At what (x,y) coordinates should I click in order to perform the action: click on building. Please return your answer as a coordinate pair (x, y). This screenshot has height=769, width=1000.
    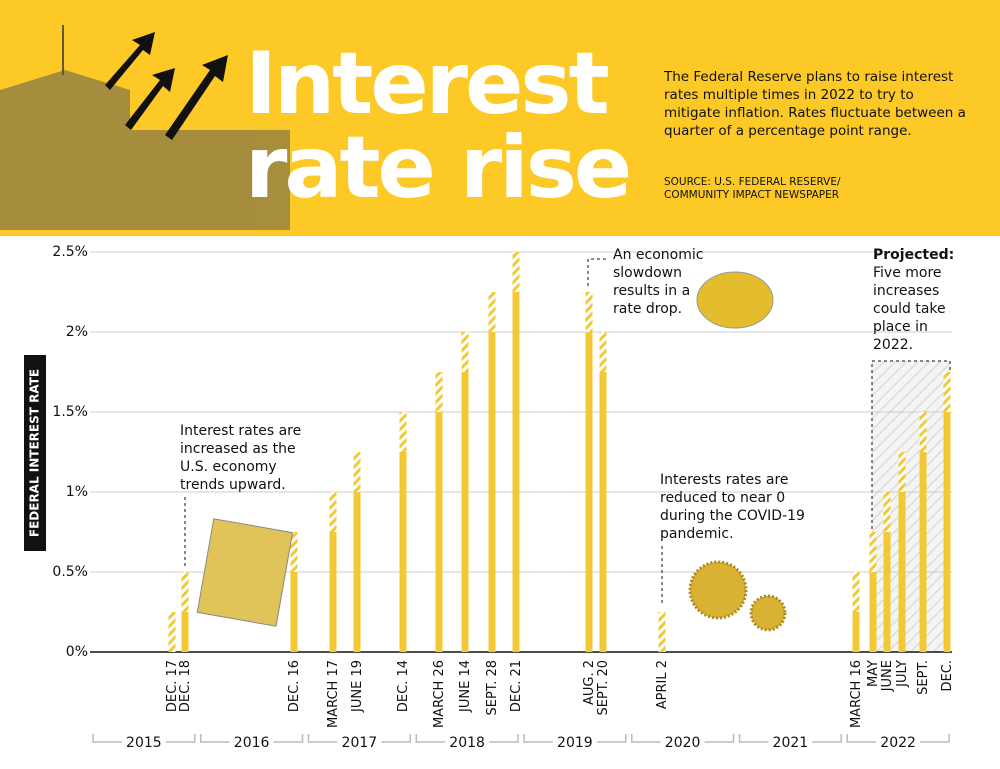
    Looking at the image, I should click on (145, 127).